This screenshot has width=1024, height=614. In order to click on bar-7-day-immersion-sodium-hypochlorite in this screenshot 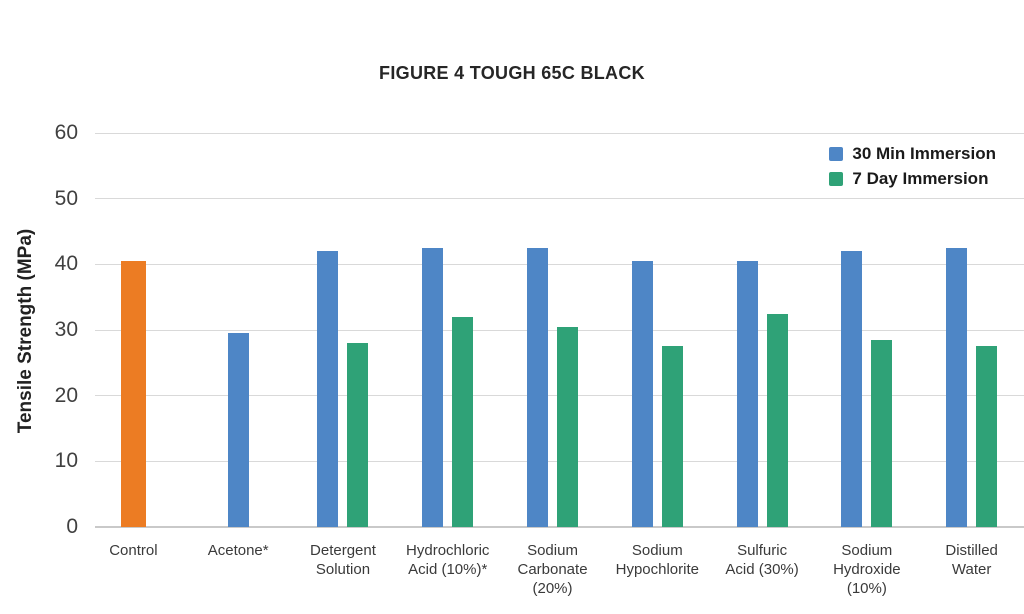, I will do `click(672, 436)`.